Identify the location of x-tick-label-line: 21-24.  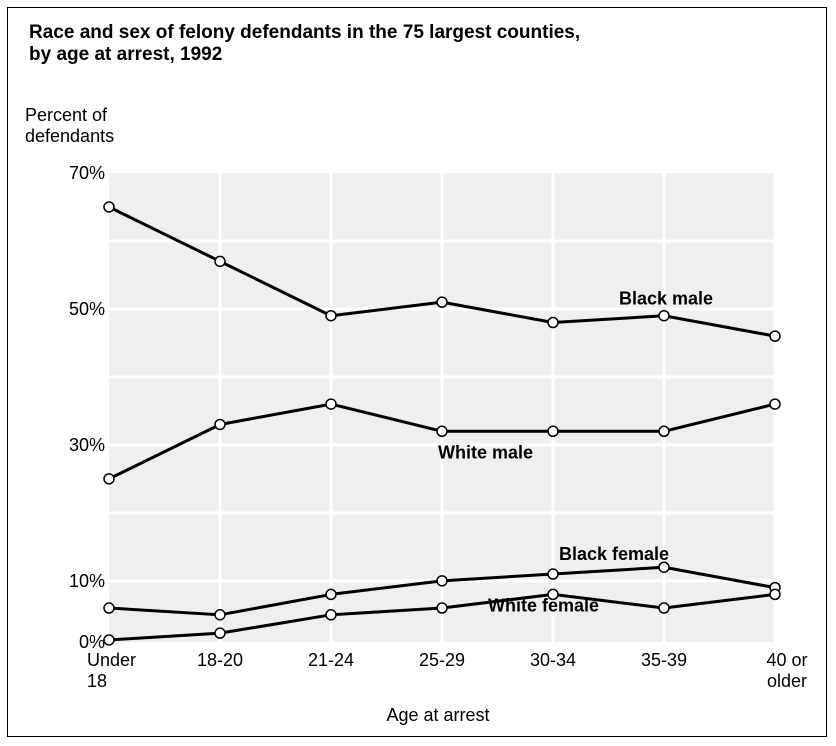
(331, 660).